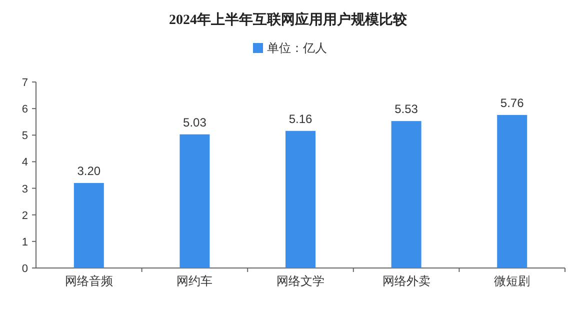 The width and height of the screenshot is (576, 327). I want to click on x-tick-label: 网络外卖, so click(406, 281).